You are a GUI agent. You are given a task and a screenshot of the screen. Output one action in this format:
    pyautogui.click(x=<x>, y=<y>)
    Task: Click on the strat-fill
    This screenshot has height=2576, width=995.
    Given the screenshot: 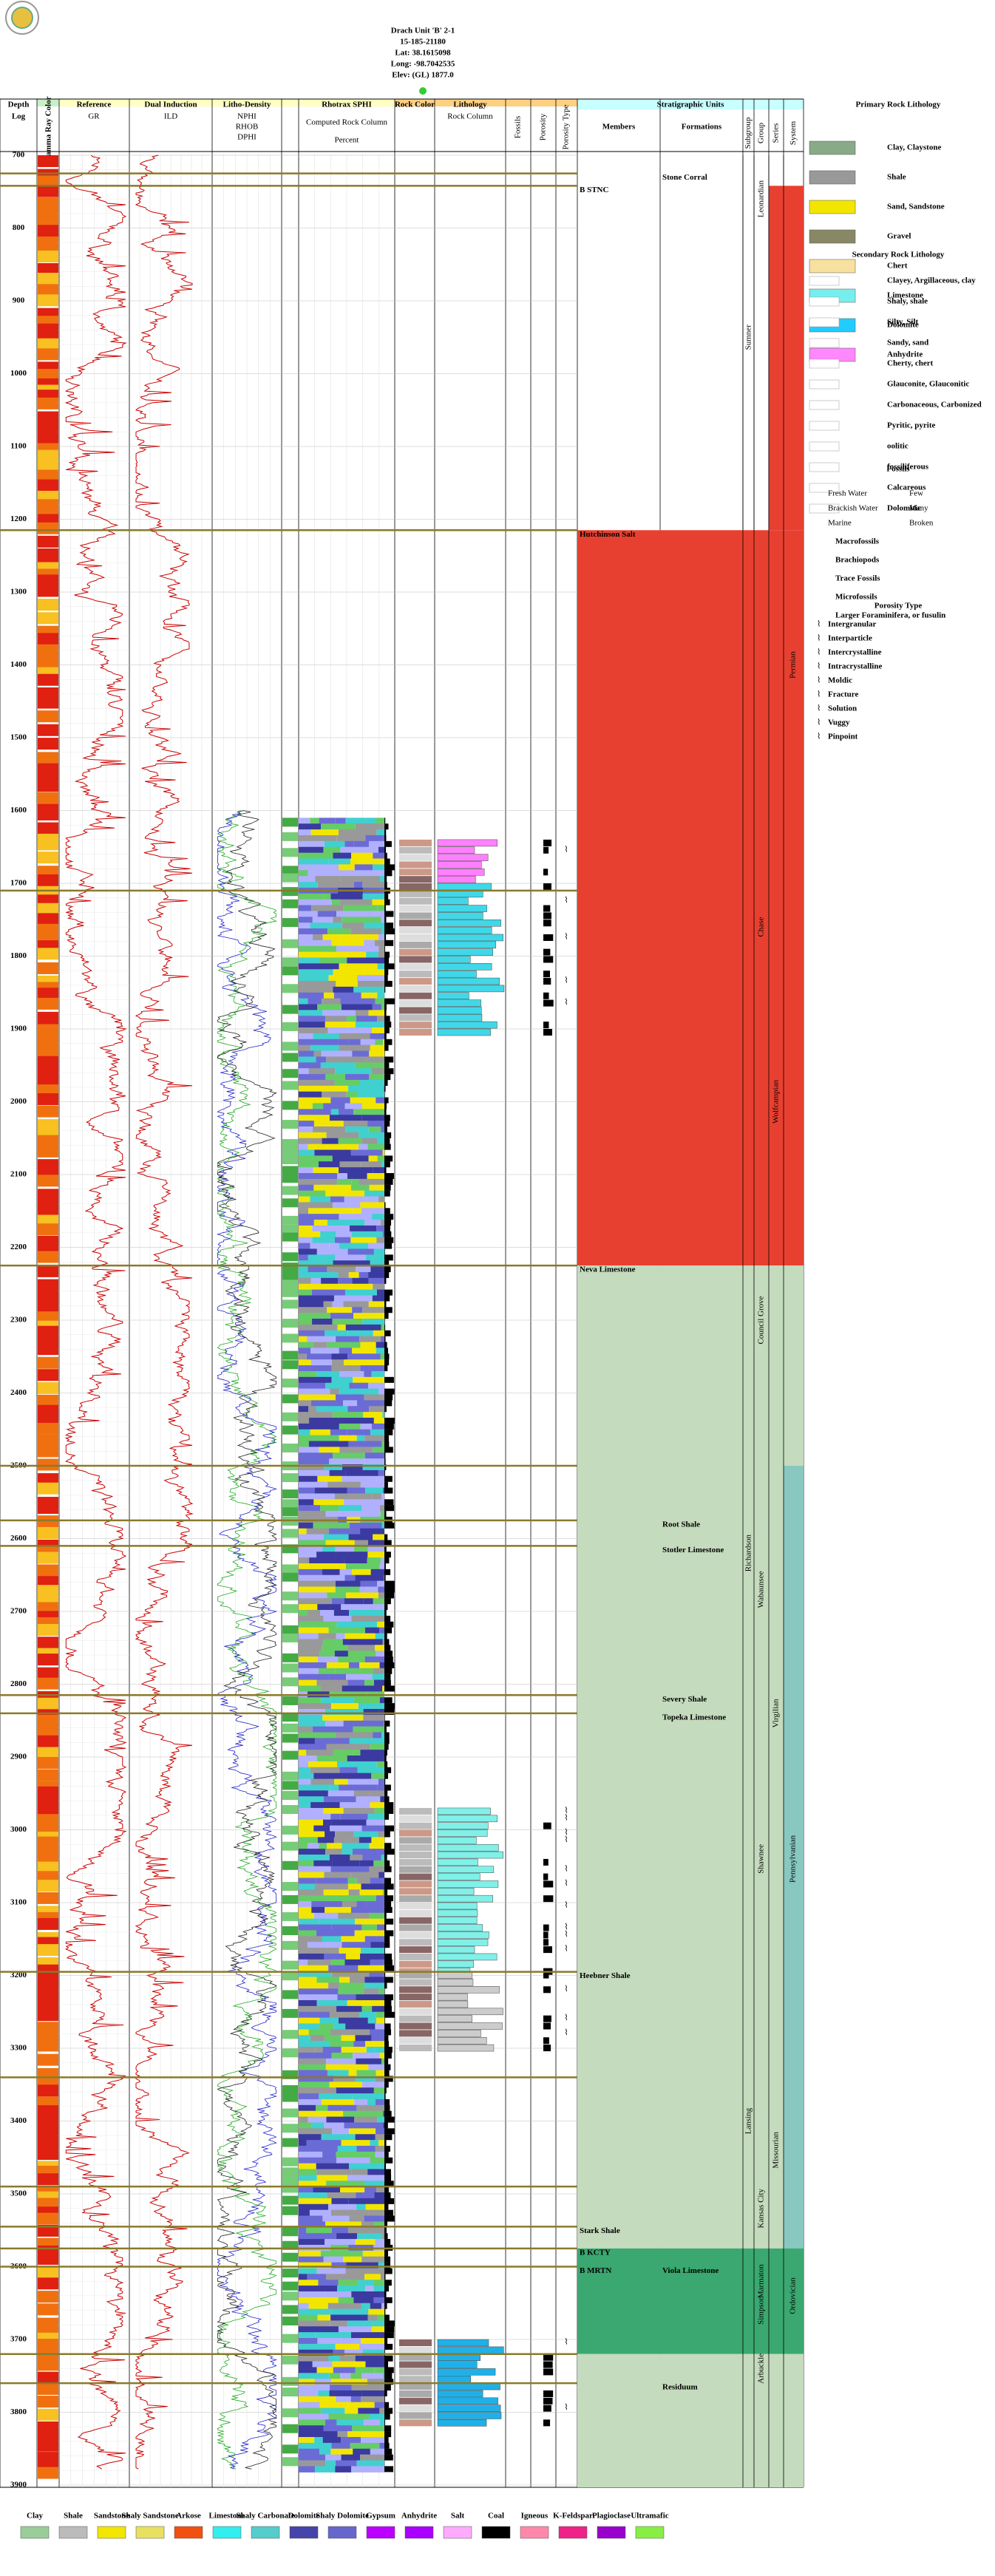 What is the action you would take?
    pyautogui.click(x=691, y=898)
    